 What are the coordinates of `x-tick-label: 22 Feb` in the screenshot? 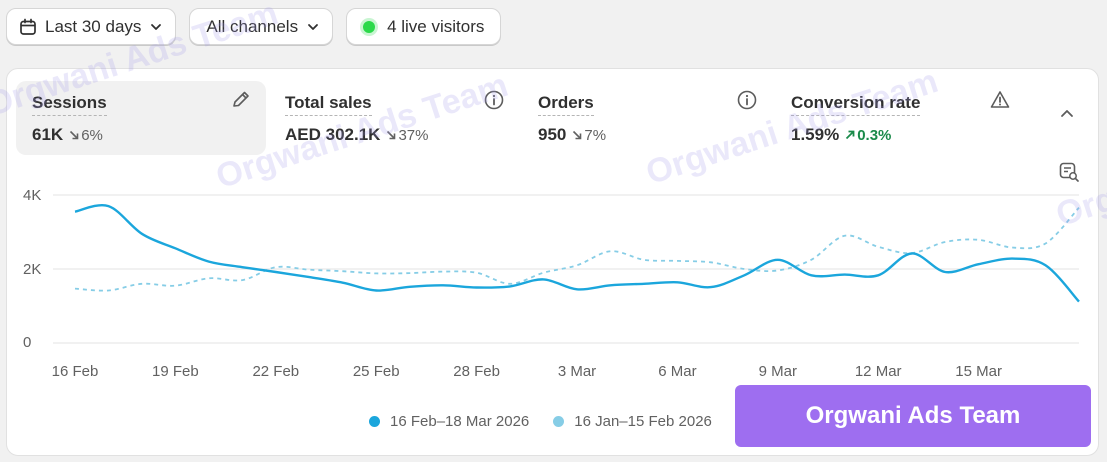 It's located at (276, 371).